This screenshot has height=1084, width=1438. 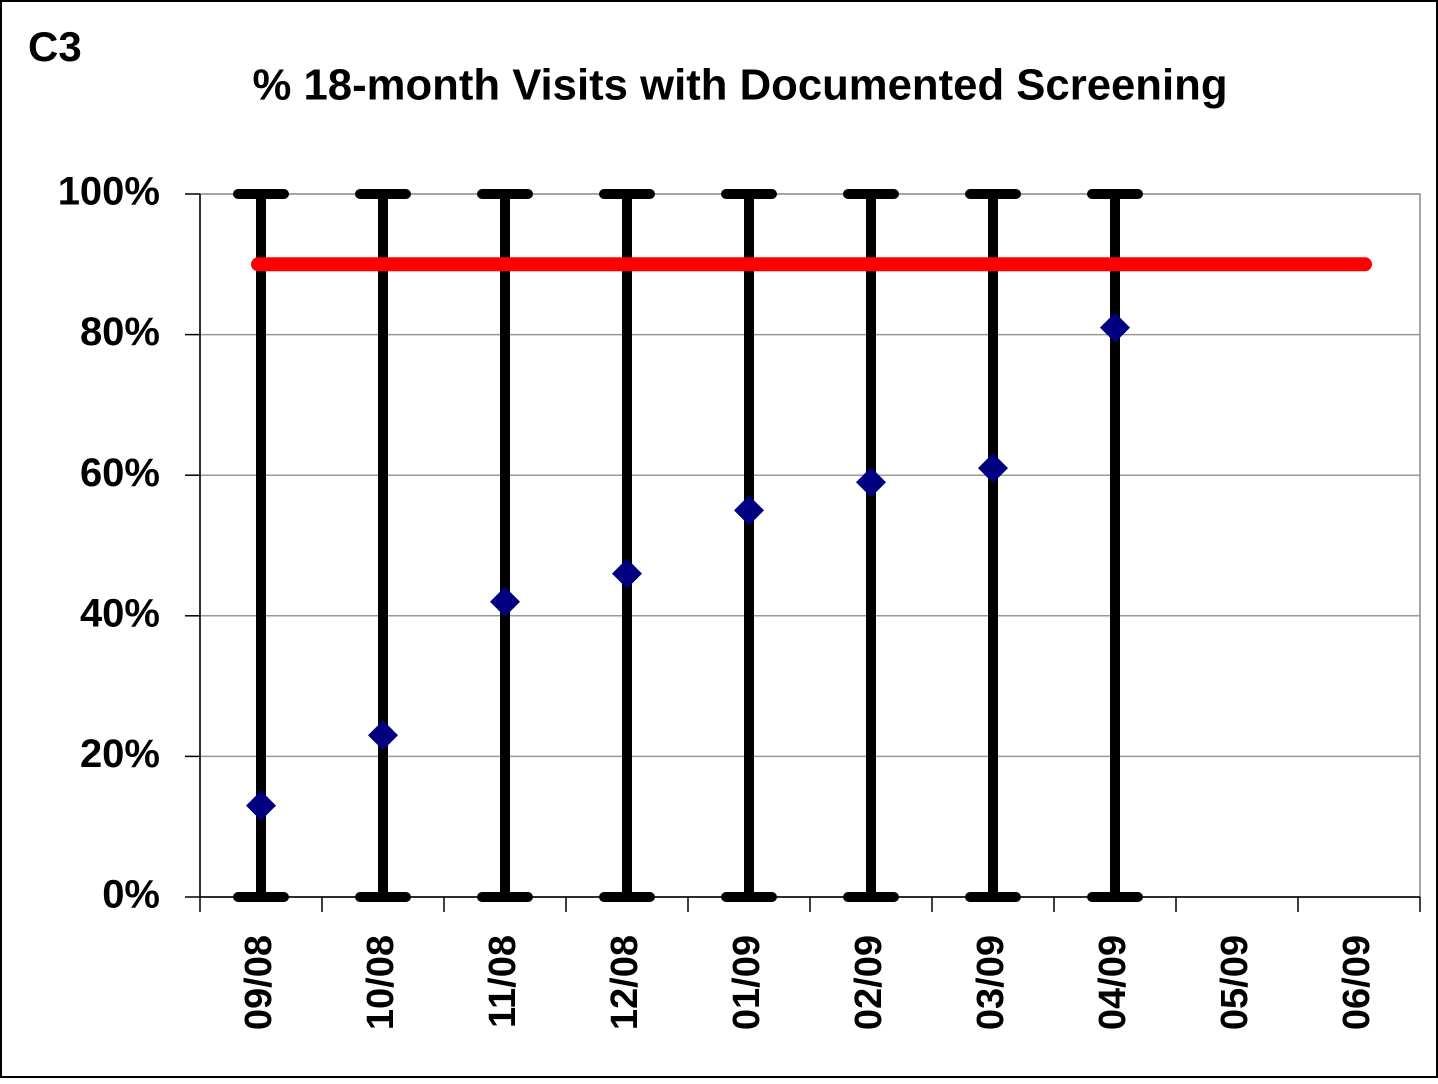 What do you see at coordinates (1113, 982) in the screenshot?
I see `x-tick-label: 04/09` at bounding box center [1113, 982].